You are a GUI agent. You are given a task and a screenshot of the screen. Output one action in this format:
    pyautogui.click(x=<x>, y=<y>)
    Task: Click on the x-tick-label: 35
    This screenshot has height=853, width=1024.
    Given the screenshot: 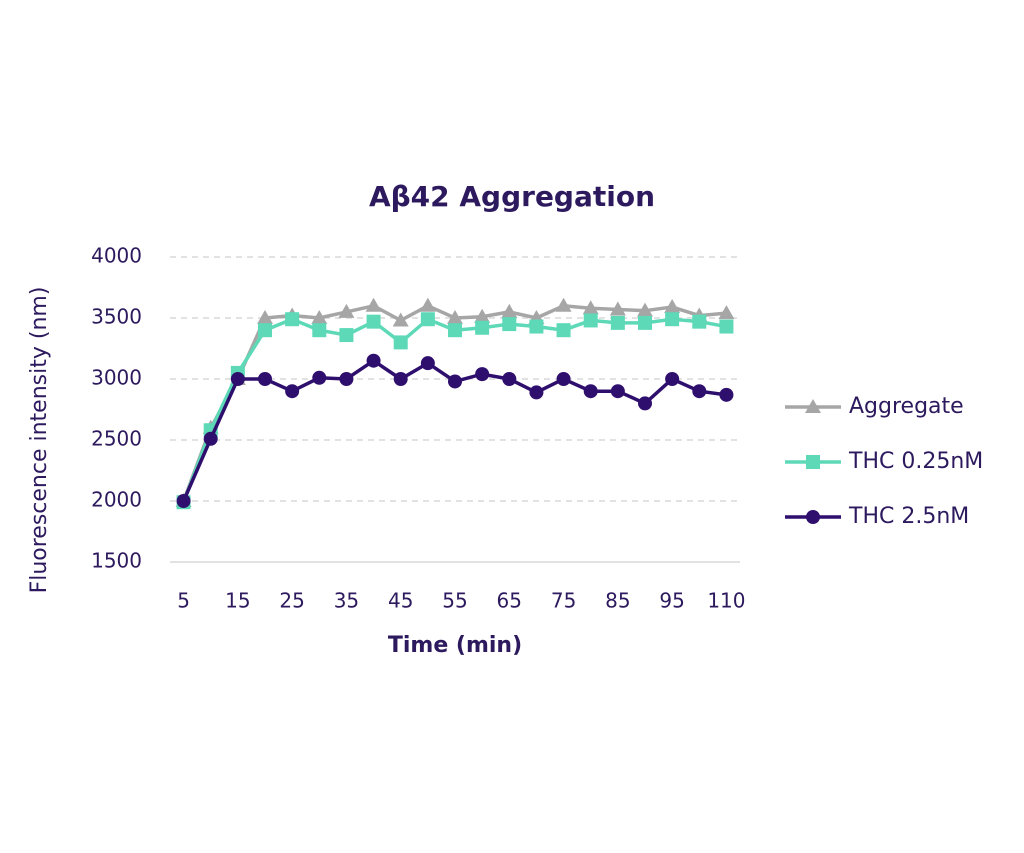 What is the action you would take?
    pyautogui.click(x=346, y=601)
    